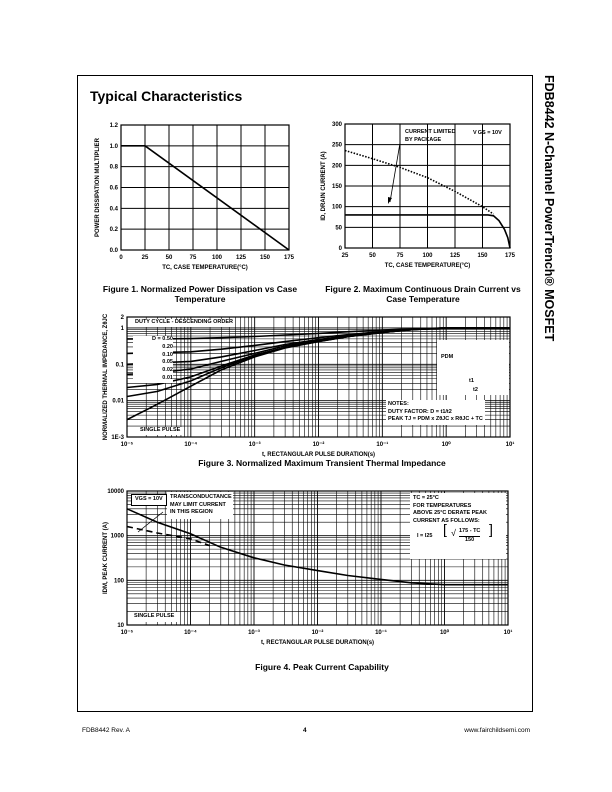 The width and height of the screenshot is (612, 792). Describe the element at coordinates (167, 362) in the screenshot. I see `legend-d-005: 0.05` at that location.